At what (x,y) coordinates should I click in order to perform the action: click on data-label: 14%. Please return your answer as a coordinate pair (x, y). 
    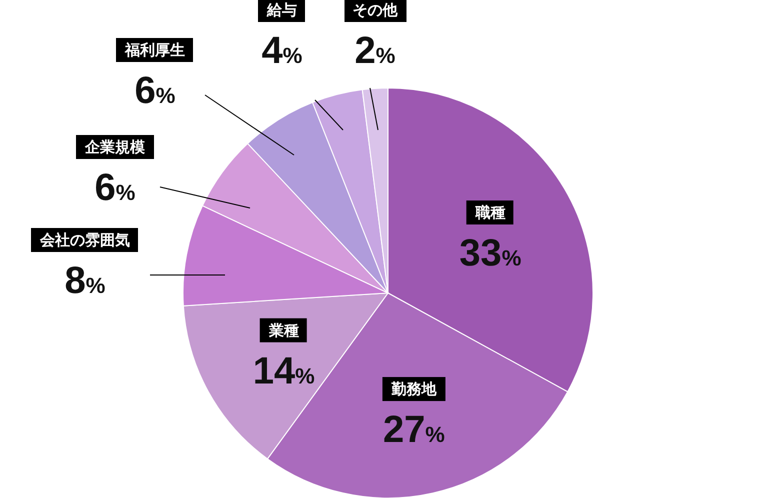
    Looking at the image, I should click on (283, 371).